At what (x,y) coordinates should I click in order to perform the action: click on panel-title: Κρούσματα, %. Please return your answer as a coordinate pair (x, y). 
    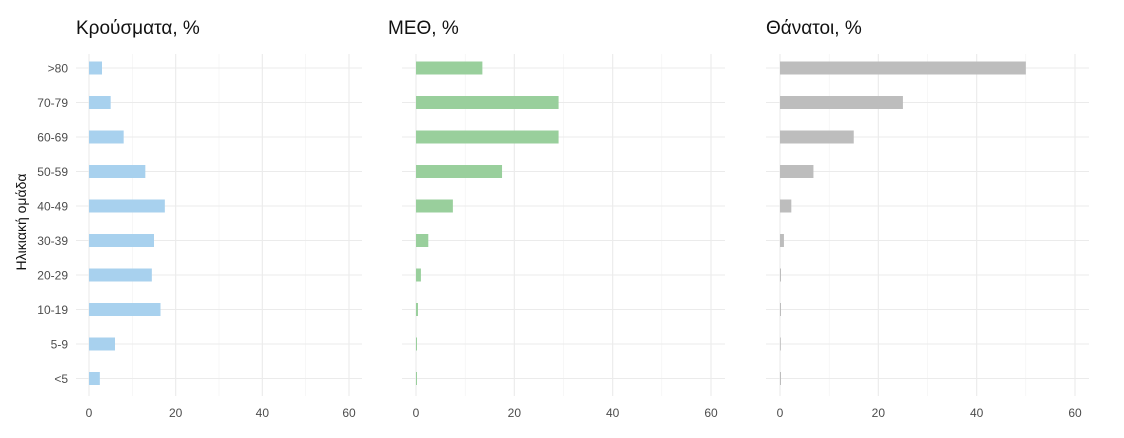
    Looking at the image, I should click on (138, 28).